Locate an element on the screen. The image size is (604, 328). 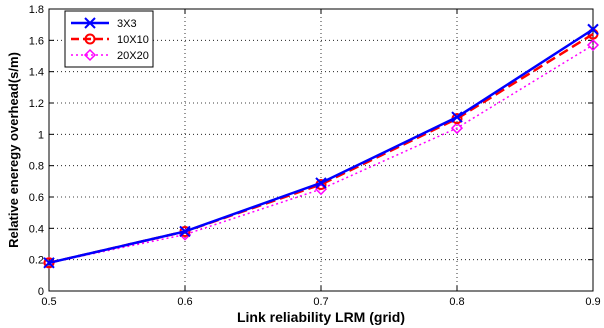
y-tick-label: 1.4 is located at coordinates (36, 73).